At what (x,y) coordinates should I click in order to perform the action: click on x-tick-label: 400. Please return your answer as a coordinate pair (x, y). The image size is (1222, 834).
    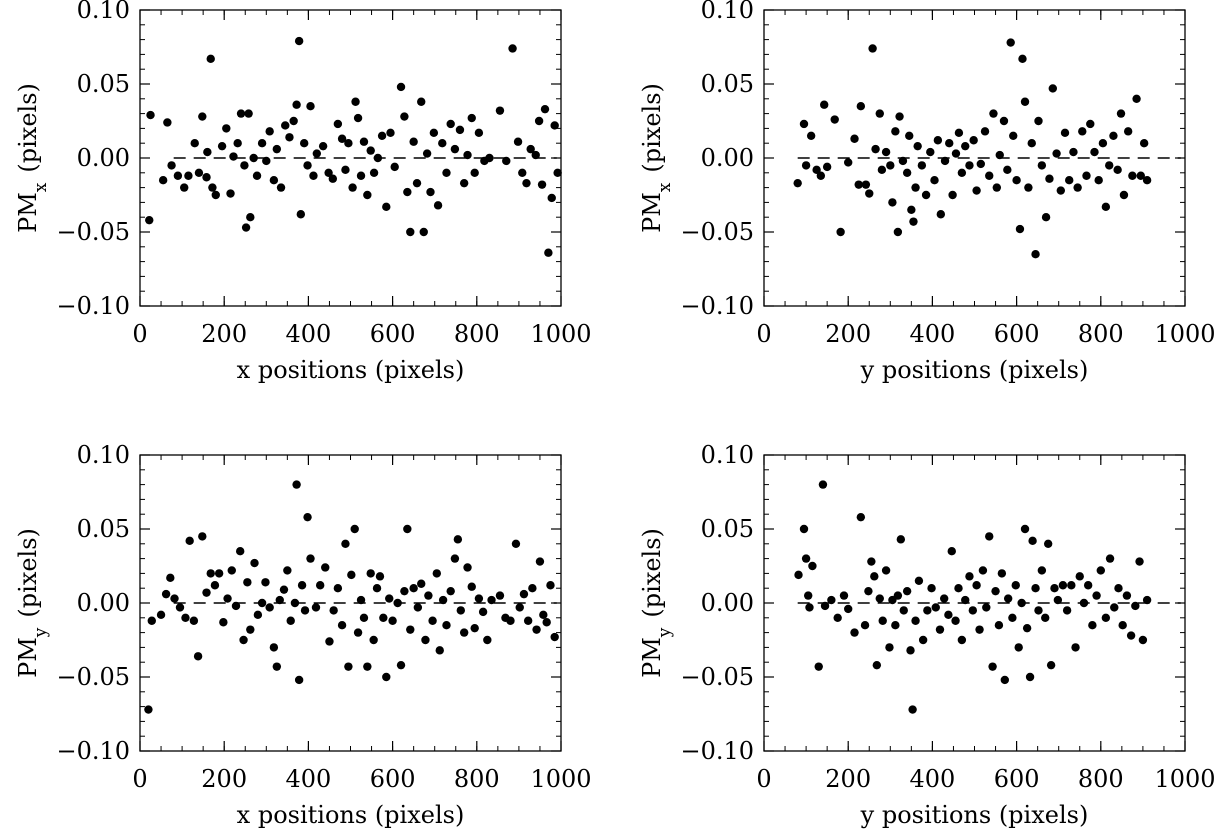
    Looking at the image, I should click on (932, 334).